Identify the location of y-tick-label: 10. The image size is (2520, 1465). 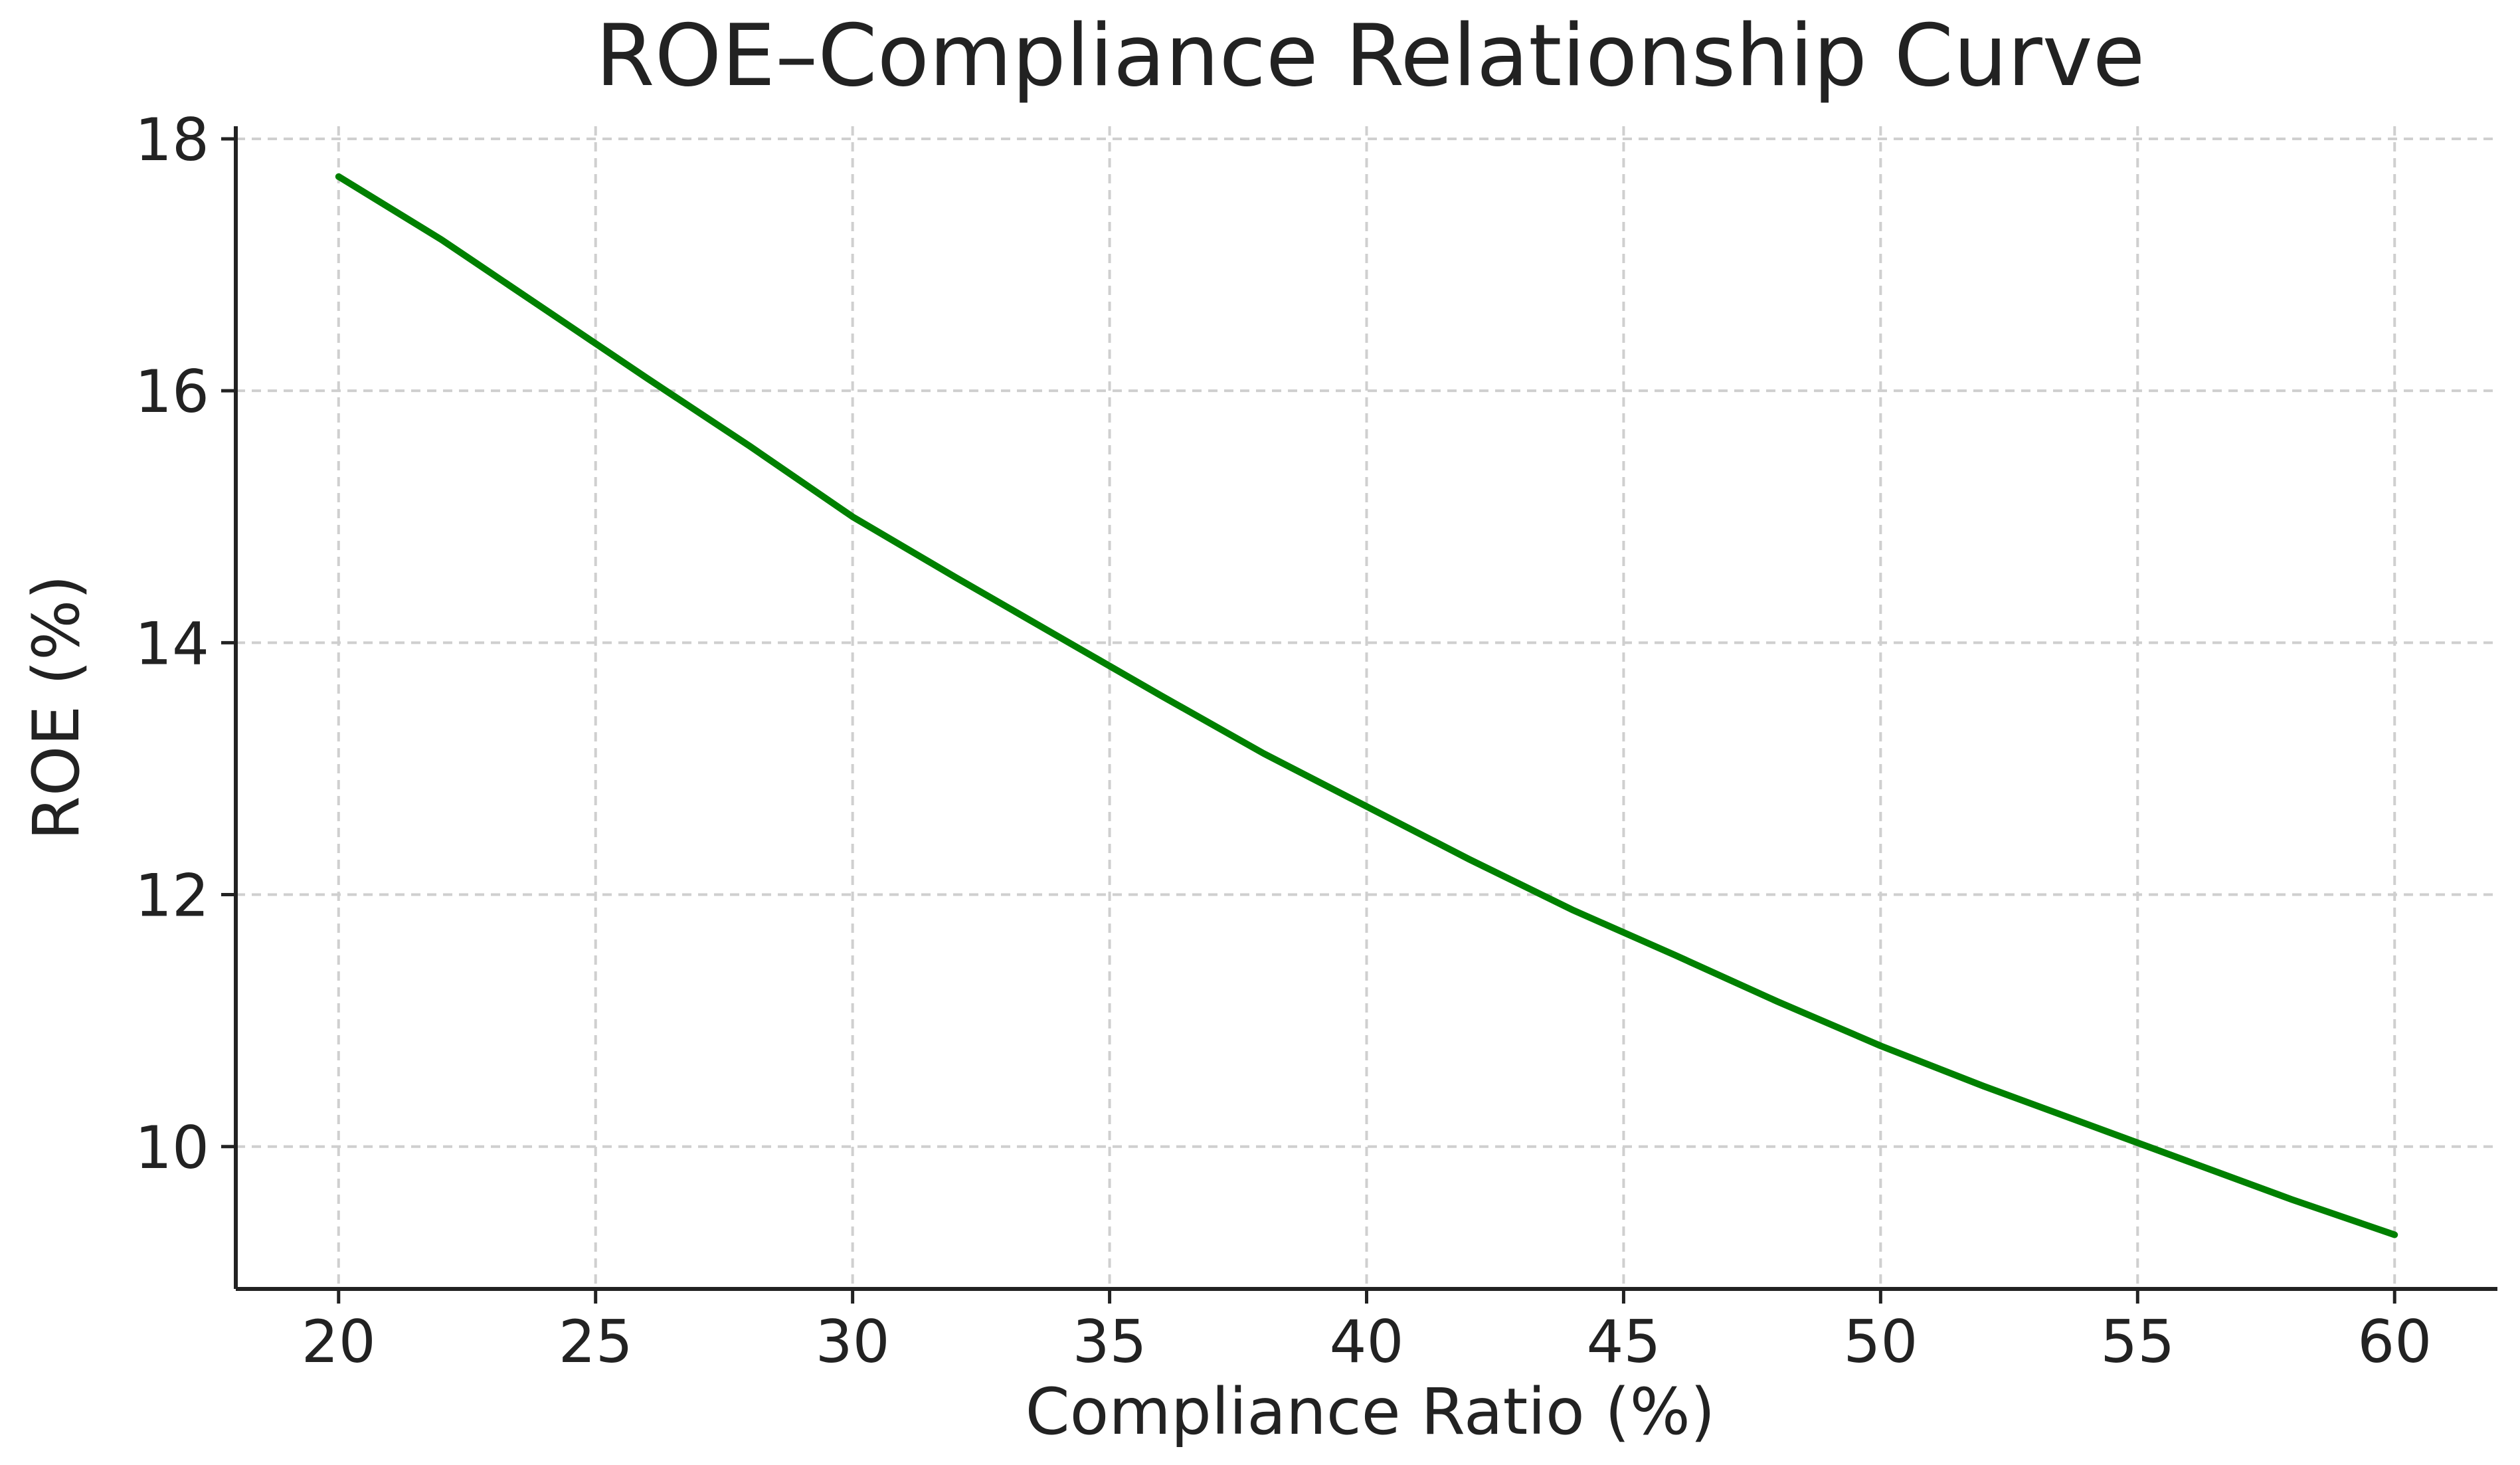
(172, 1148).